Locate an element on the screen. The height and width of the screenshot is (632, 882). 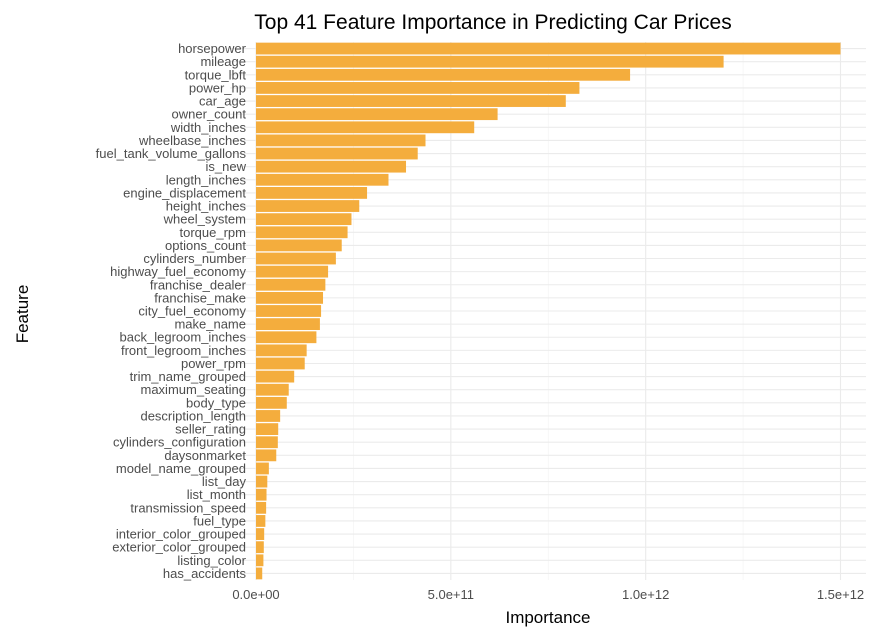
y-tick-label: width_inches is located at coordinates (208, 127).